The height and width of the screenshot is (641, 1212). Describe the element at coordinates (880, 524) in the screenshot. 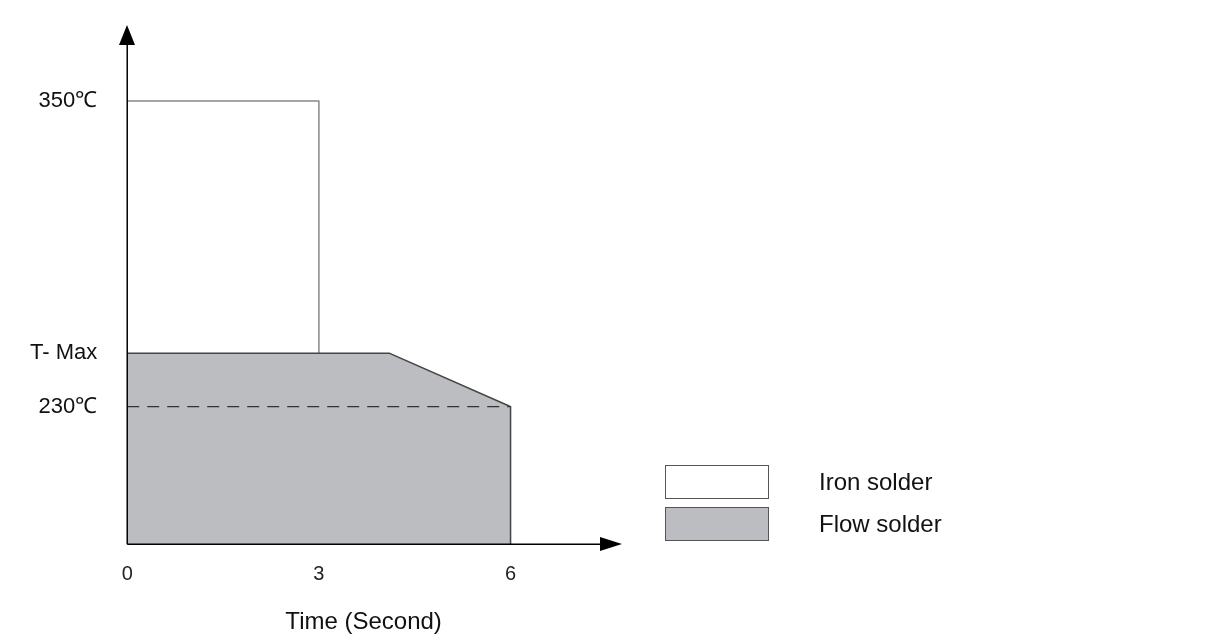

I see `legend-label: Flow solder` at that location.